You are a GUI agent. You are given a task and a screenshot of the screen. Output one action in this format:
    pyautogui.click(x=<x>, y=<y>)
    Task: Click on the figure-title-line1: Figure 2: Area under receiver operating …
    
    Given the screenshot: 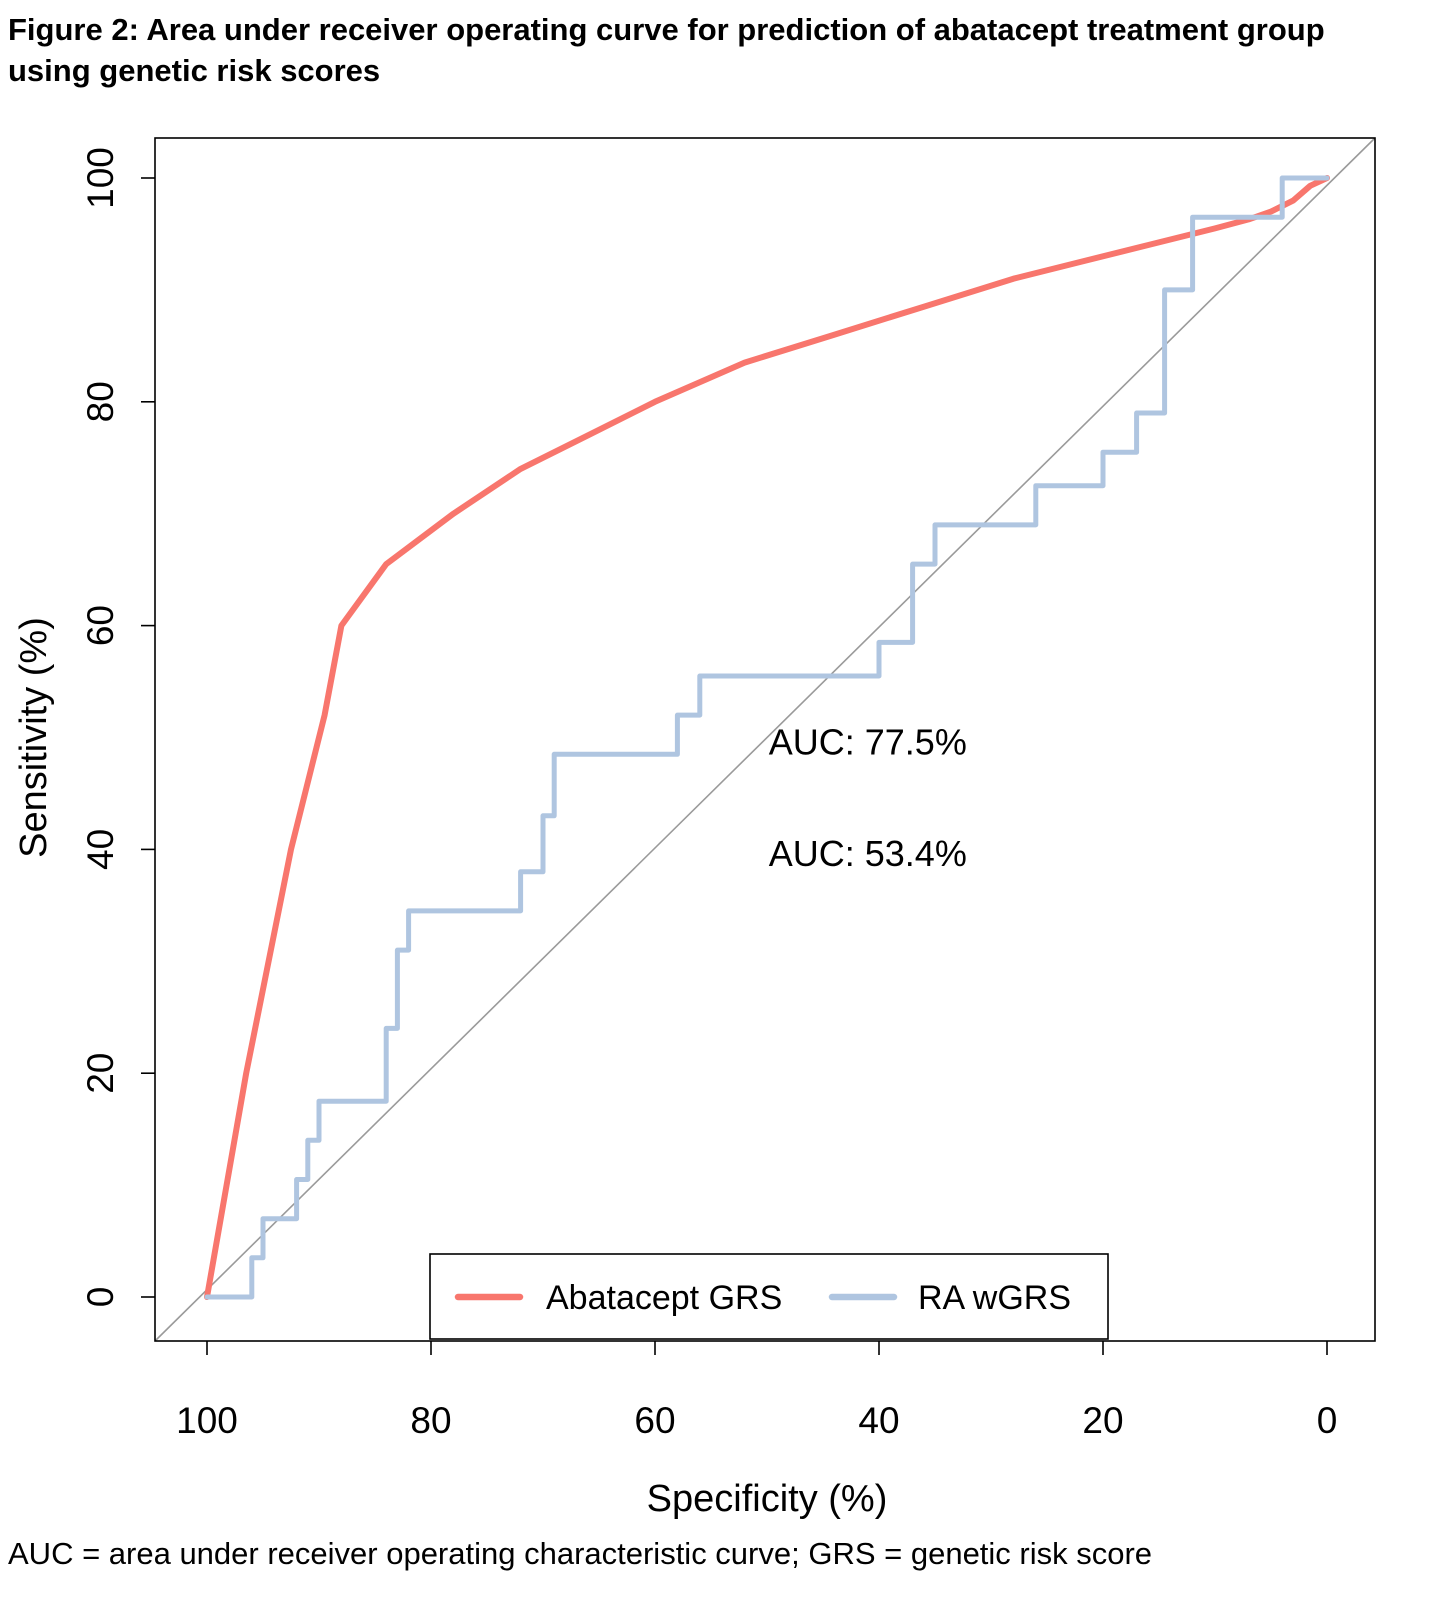 What is the action you would take?
    pyautogui.click(x=666, y=29)
    